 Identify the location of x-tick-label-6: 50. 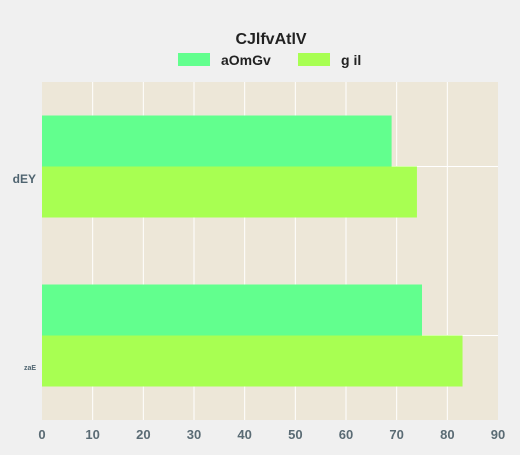
(295, 434).